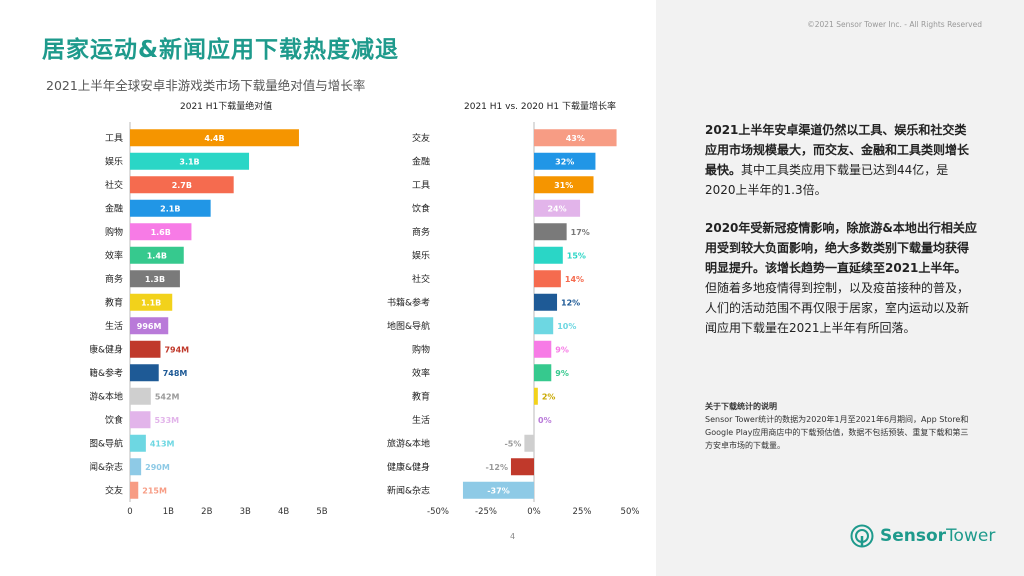 The width and height of the screenshot is (1024, 576). I want to click on chart2-value-label: 14%, so click(574, 279).